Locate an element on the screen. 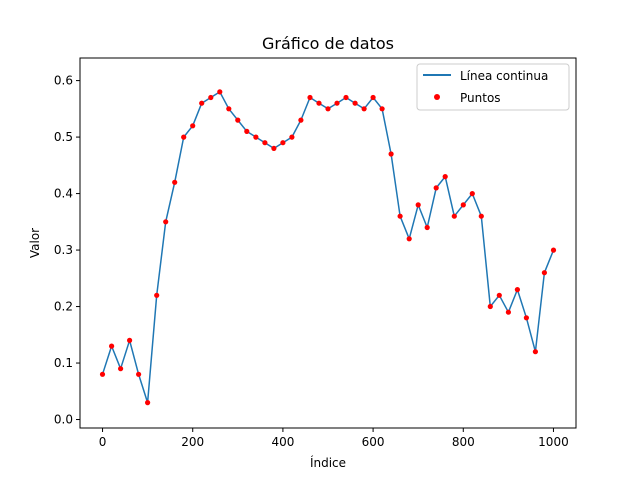  y-axis: 0.0 0.1 0.2 0.3 0.4 0.5 0.6 is located at coordinates (67, 250).